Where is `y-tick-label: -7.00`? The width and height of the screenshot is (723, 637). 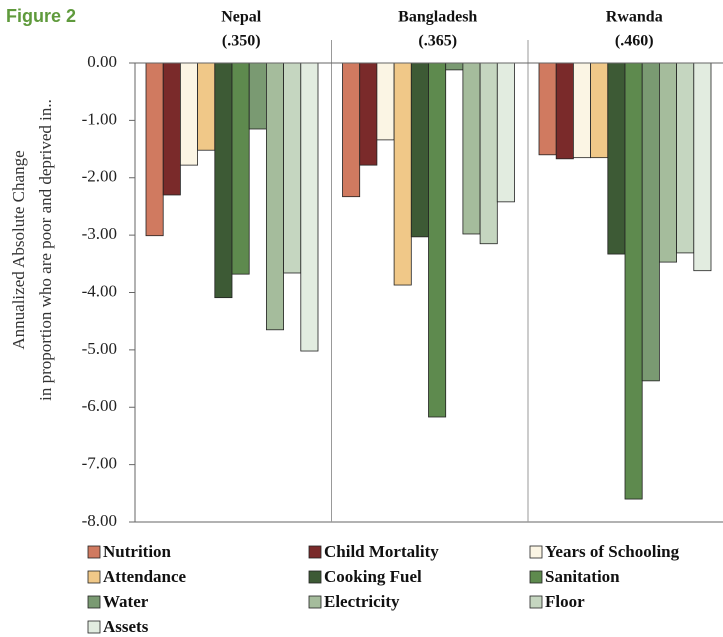 y-tick-label: -7.00 is located at coordinates (99, 463).